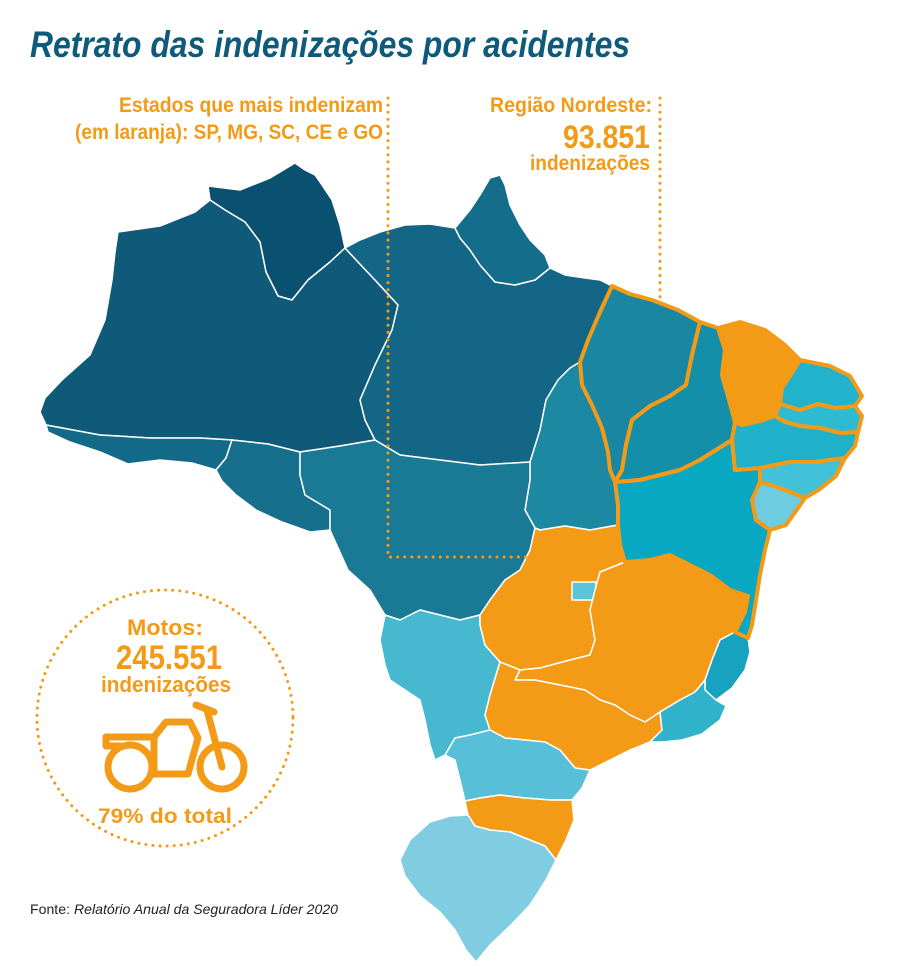 The width and height of the screenshot is (900, 966). Describe the element at coordinates (502, 230) in the screenshot. I see `state-ap` at that location.